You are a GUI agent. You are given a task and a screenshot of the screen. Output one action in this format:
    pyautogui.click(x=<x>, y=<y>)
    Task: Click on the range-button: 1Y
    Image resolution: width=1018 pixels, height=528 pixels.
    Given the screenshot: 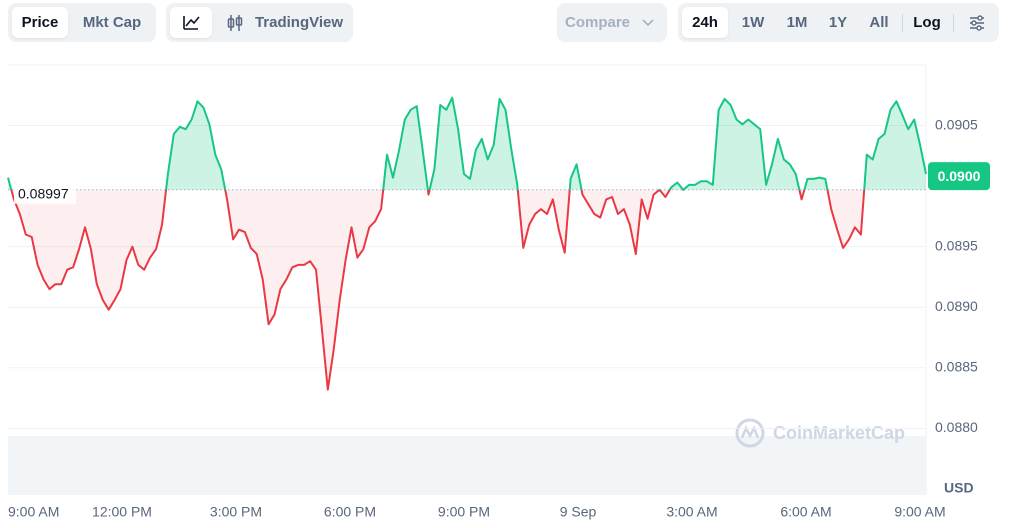 What is the action you would take?
    pyautogui.click(x=838, y=22)
    